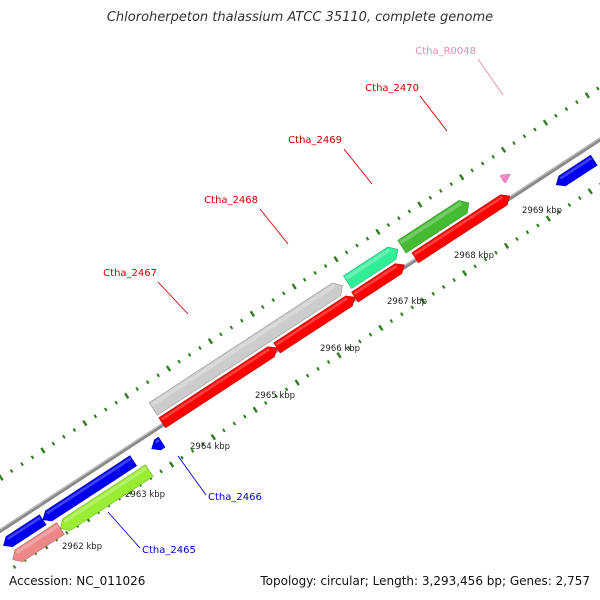  I want to click on gene-label: Ctha_2470, so click(392, 88).